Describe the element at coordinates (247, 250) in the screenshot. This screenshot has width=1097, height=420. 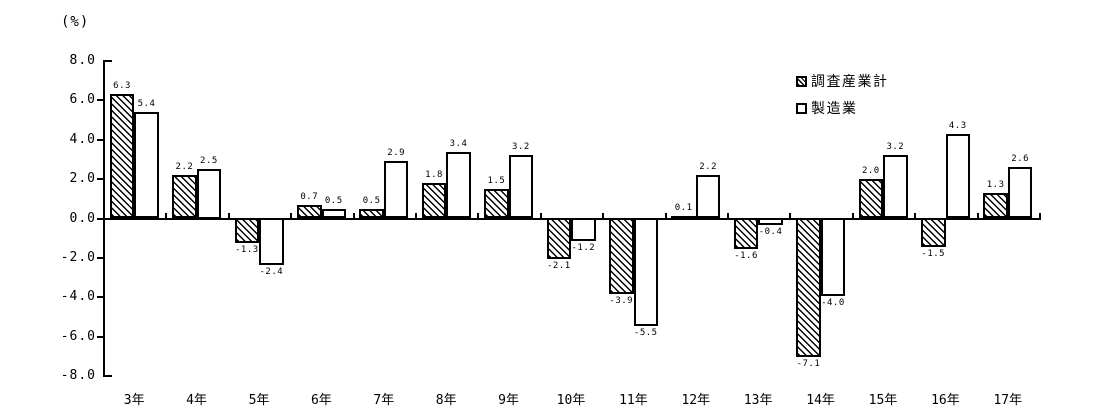
I see `bar-value-label: -1.3` at that location.